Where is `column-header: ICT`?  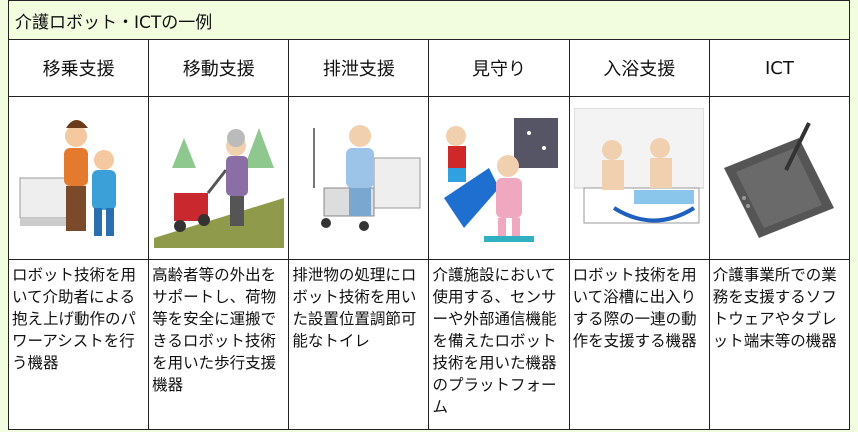
column-header: ICT is located at coordinates (779, 68).